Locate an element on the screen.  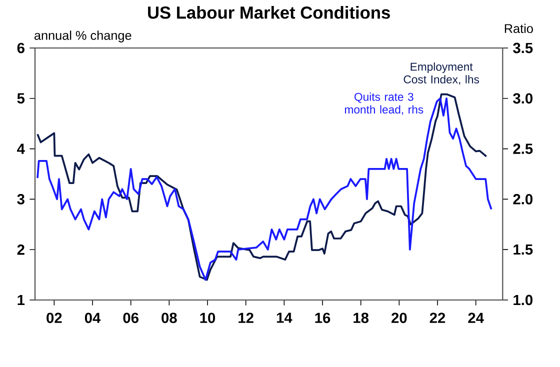
y2-tick-label: 2.0 is located at coordinates (522, 199).